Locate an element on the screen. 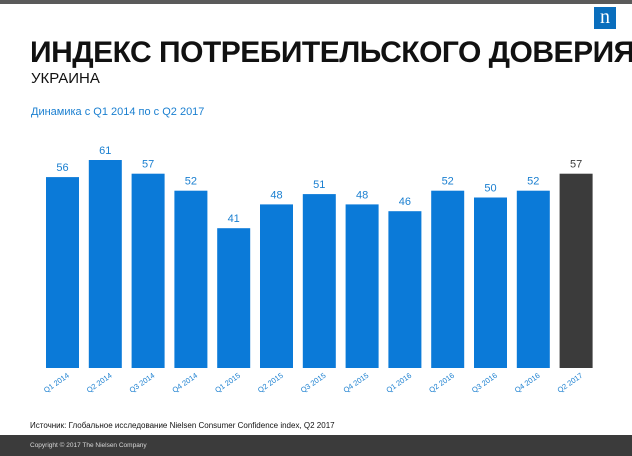 The image size is (632, 456). bar-q2-2015 is located at coordinates (276, 286).